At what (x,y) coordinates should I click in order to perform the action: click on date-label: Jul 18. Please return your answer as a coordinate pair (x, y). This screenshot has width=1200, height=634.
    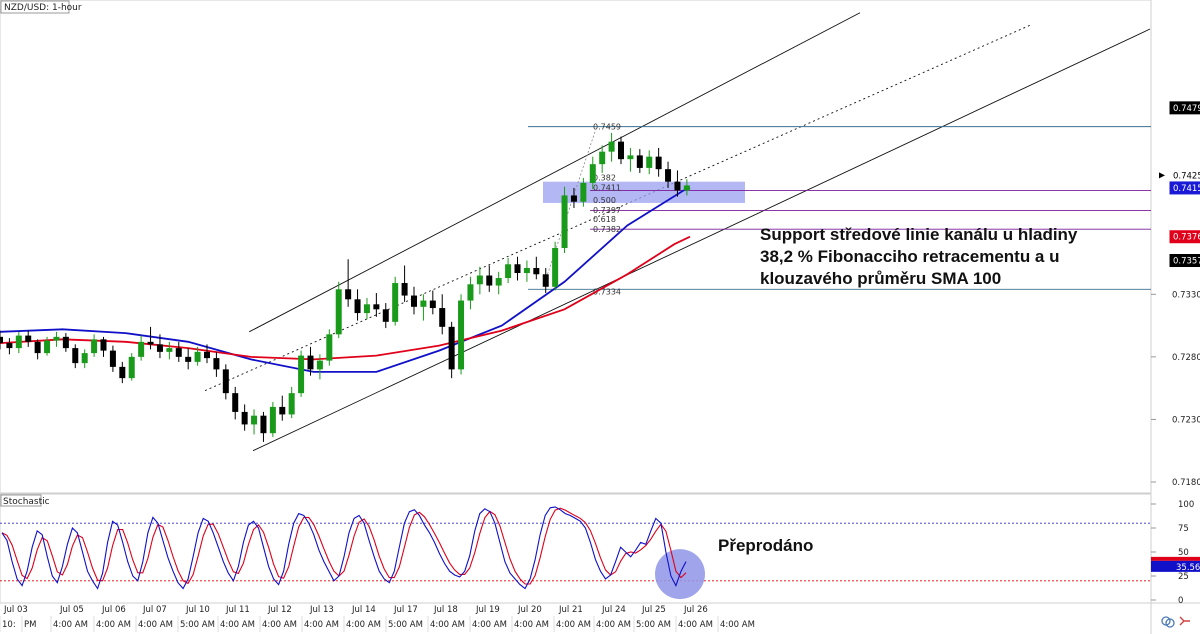
    Looking at the image, I should click on (445, 610).